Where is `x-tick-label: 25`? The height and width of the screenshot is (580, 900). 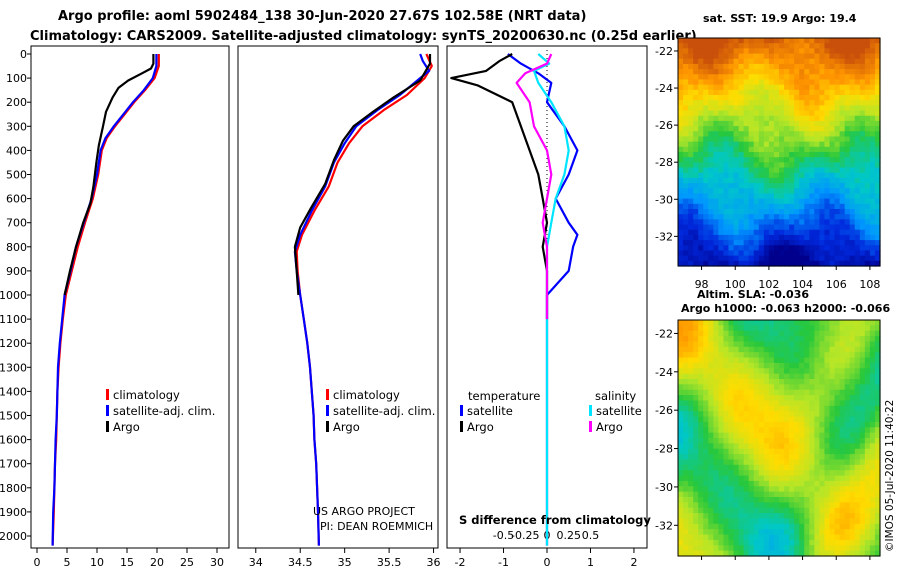 x-tick-label: 25 is located at coordinates (187, 562).